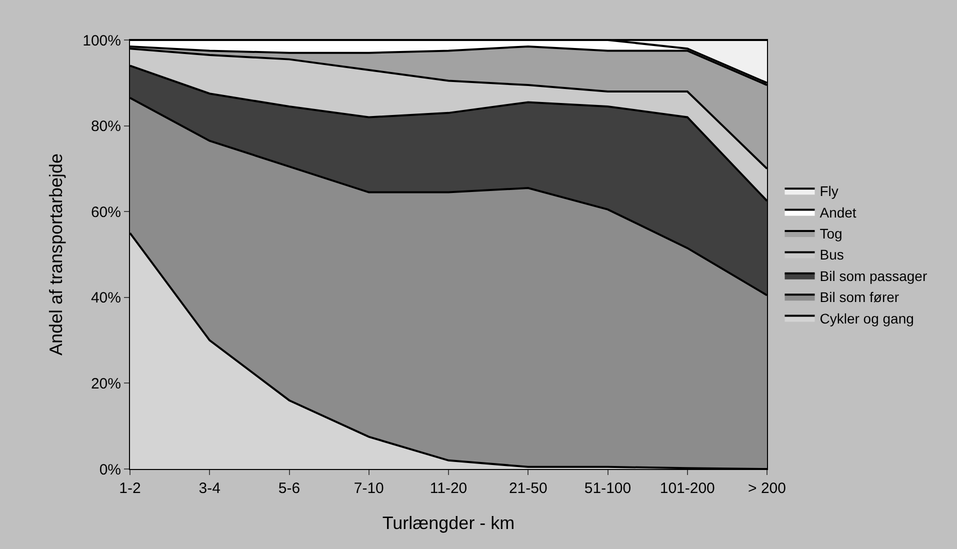 This screenshot has height=549, width=957. Describe the element at coordinates (832, 254) in the screenshot. I see `legend-label: Bus` at that location.